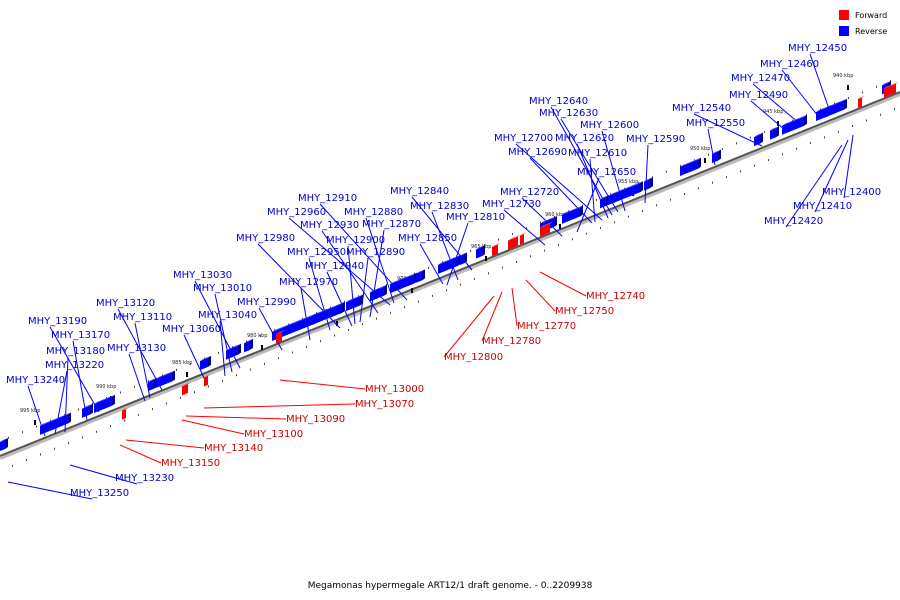 The height and width of the screenshot is (600, 900). I want to click on gene-label-forward: MHY_13140, so click(233, 448).